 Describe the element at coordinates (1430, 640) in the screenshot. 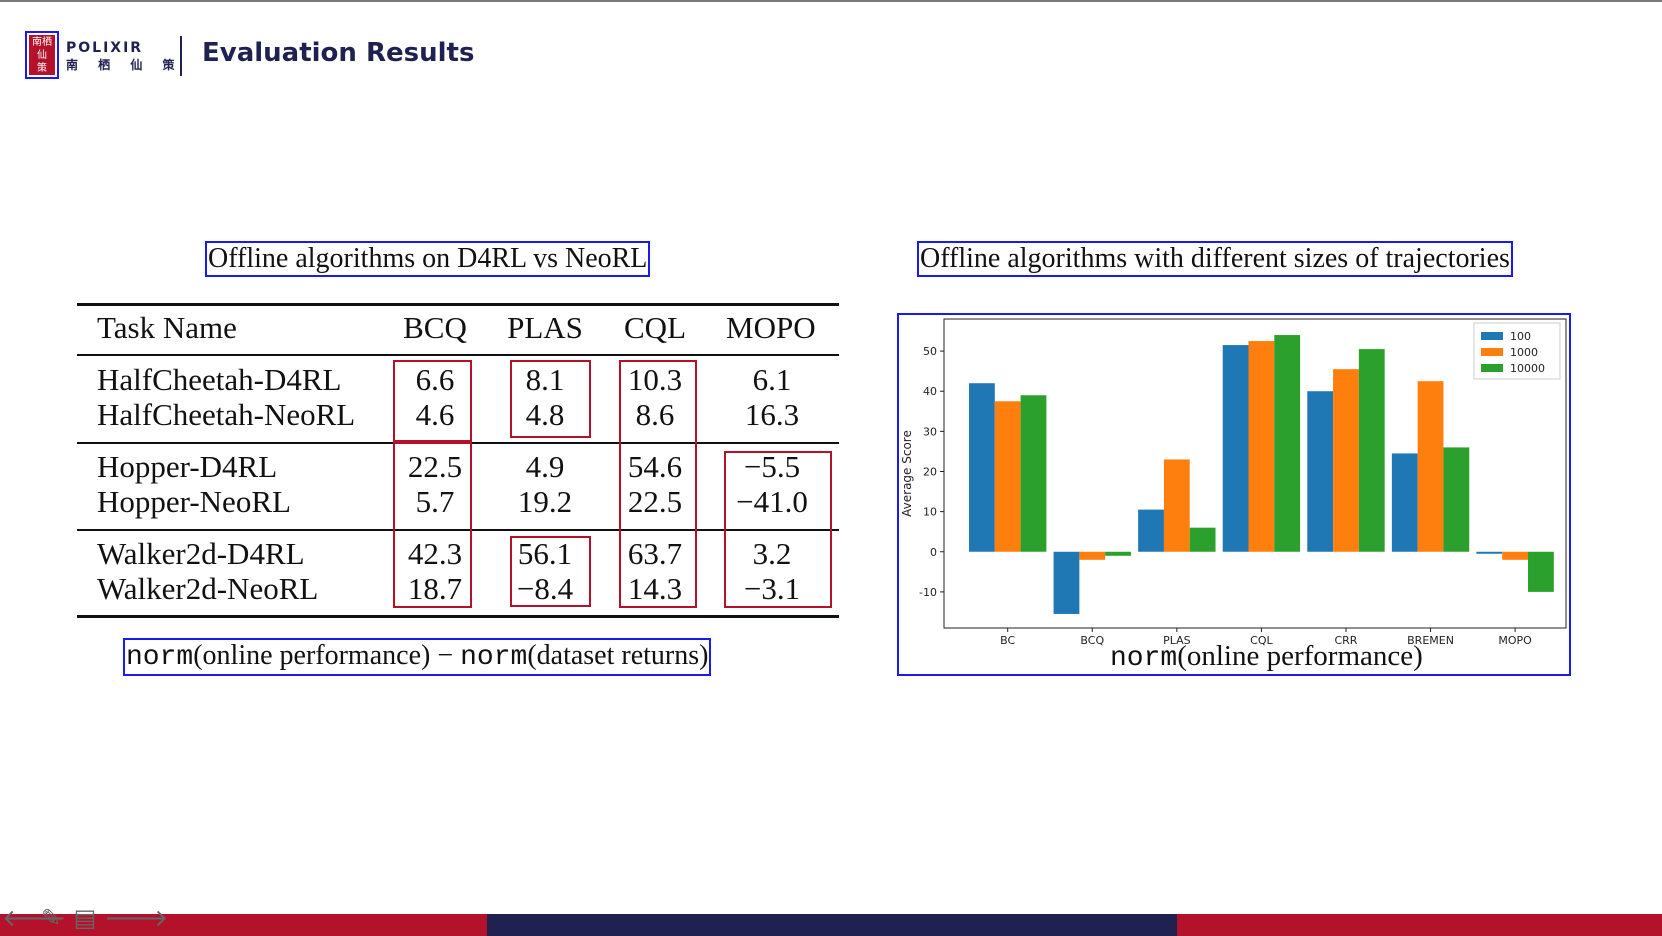

I see `x-tick-label: BREMEN` at that location.